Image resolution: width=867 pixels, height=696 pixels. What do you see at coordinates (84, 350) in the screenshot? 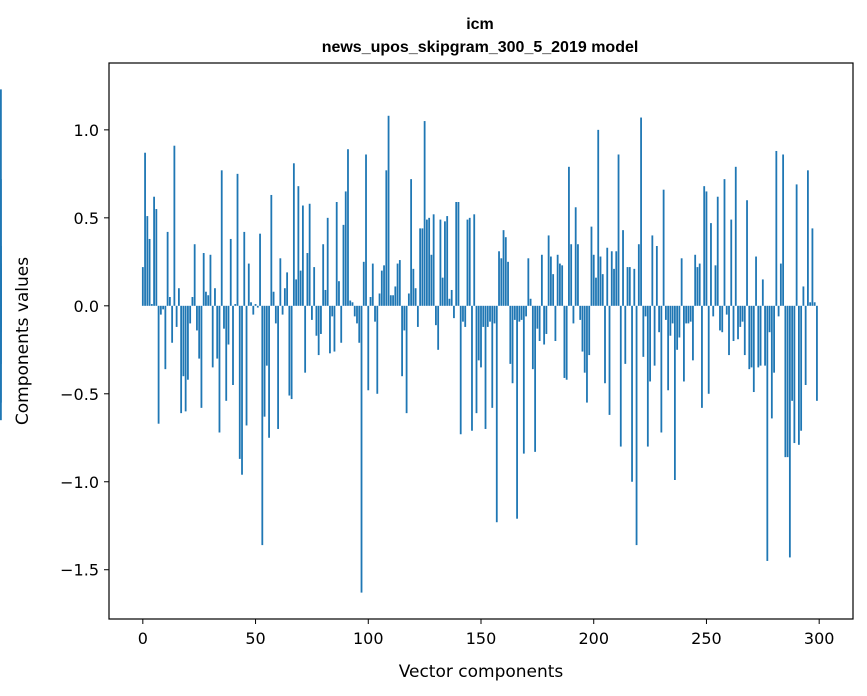
I see `y-axis-ticks: −1.5 −1.0 −0.5 0.0 0.5 1.0` at bounding box center [84, 350].